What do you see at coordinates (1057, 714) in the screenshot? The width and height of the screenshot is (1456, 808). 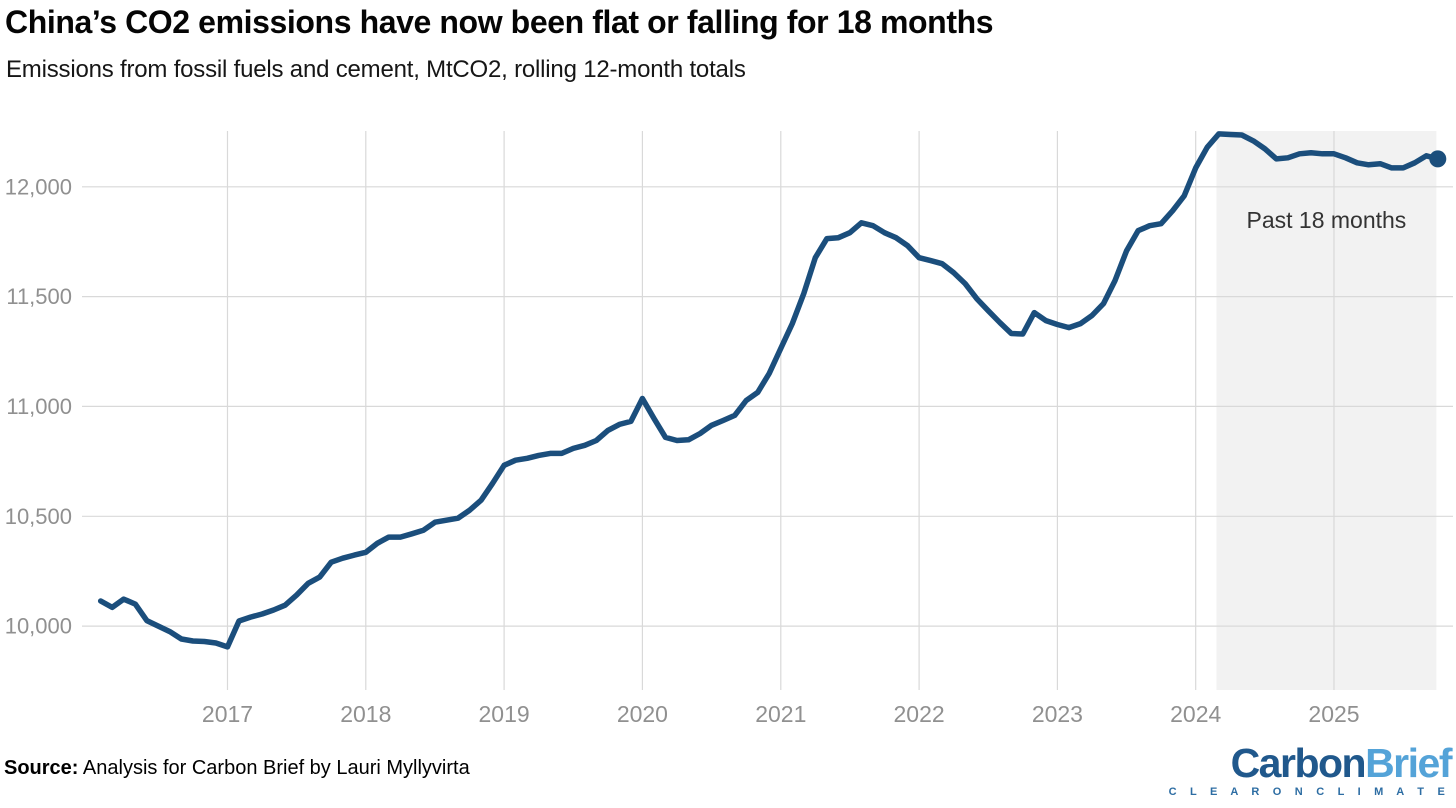 I see `x-tick-label: 2023` at bounding box center [1057, 714].